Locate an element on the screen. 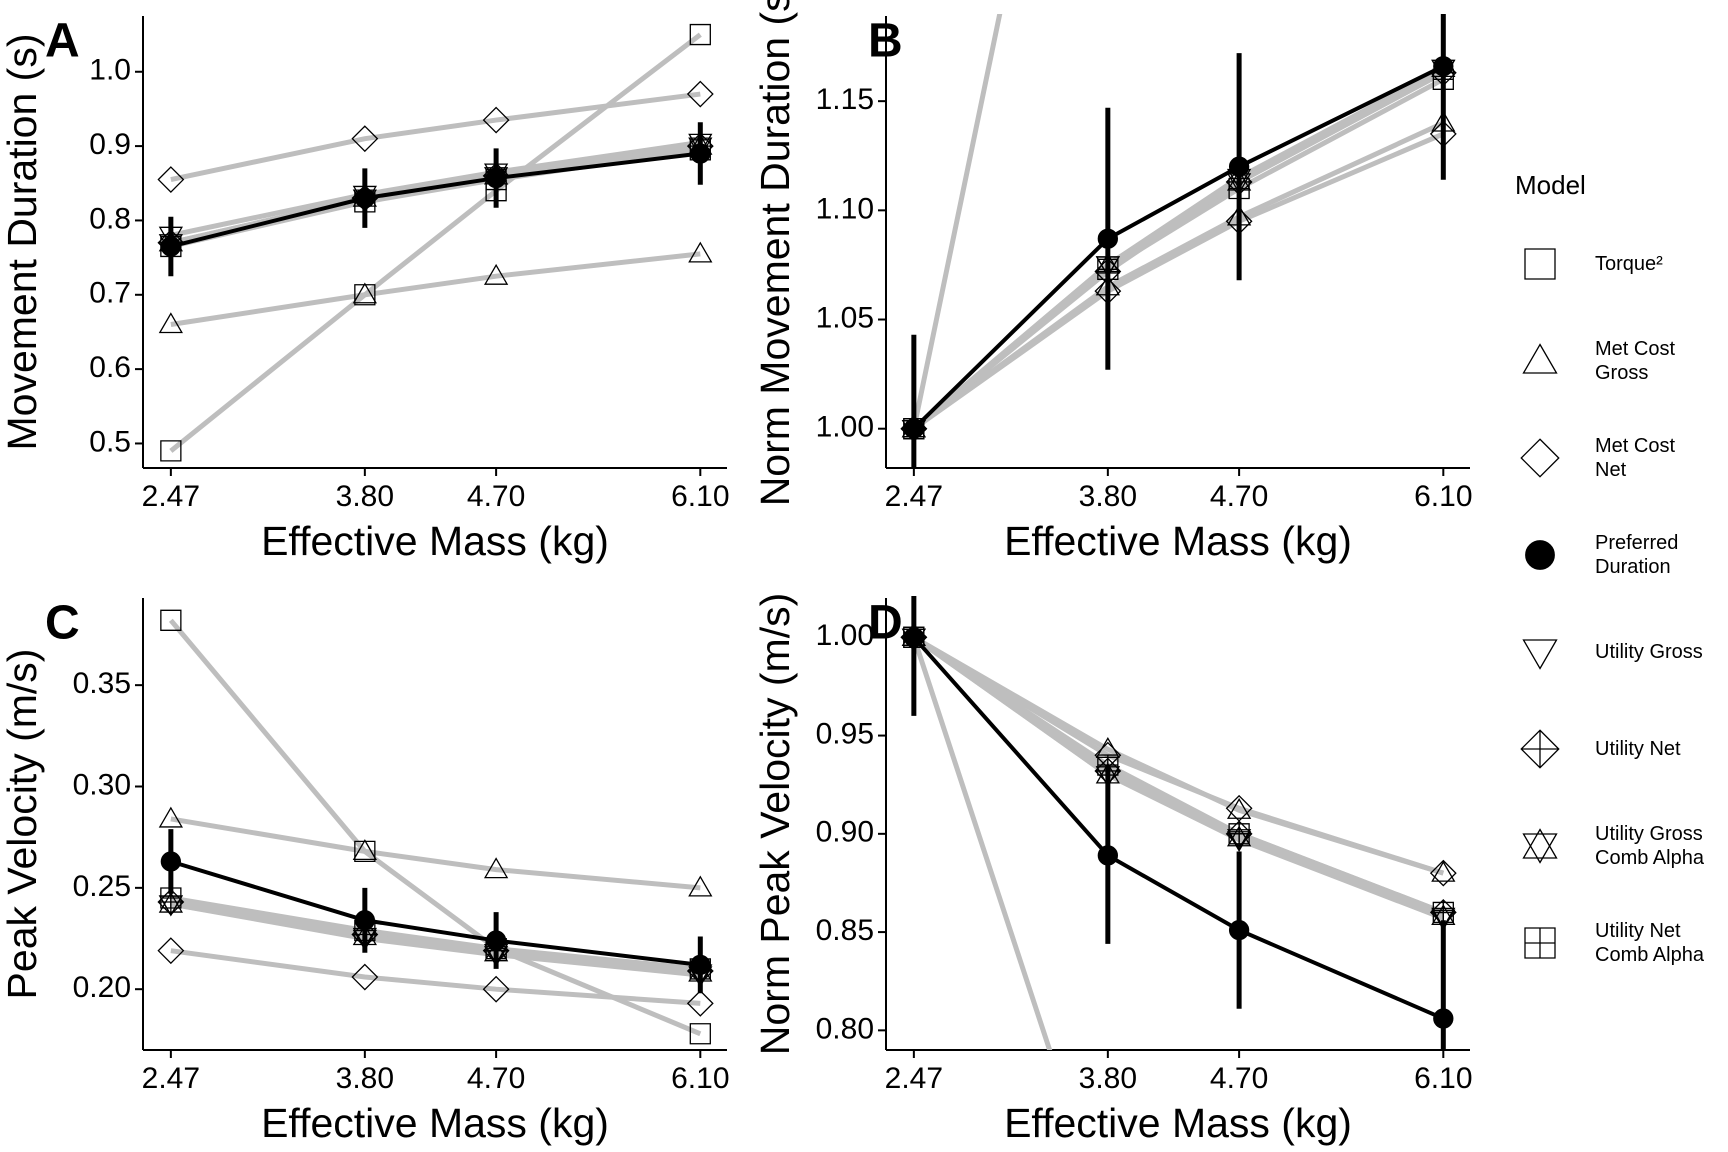  panel-label: C is located at coordinates (62, 623).